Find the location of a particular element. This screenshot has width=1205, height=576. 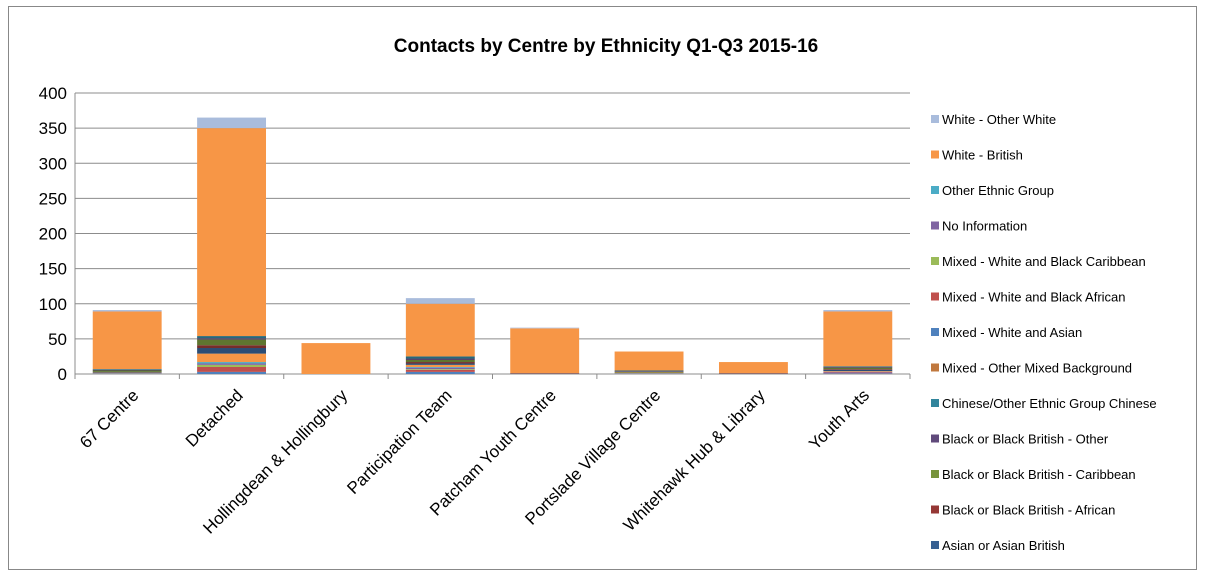

legend-label: Mixed - Other Mixed Background is located at coordinates (1037, 368).